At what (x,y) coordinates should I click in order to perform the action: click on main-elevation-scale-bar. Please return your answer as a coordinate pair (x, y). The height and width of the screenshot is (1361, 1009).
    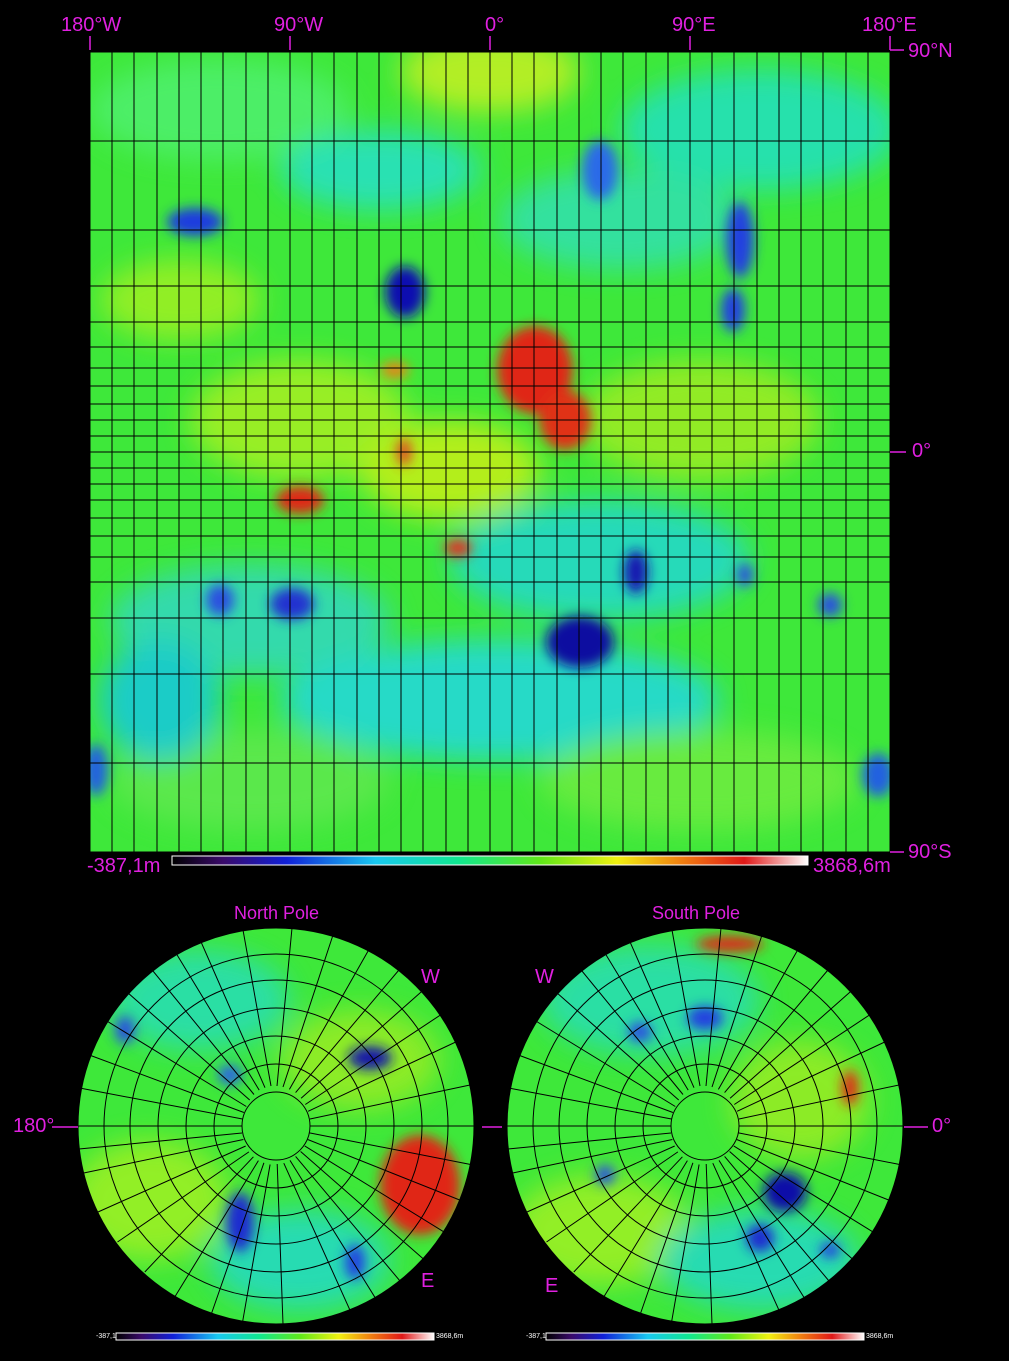
    Looking at the image, I should click on (490, 860).